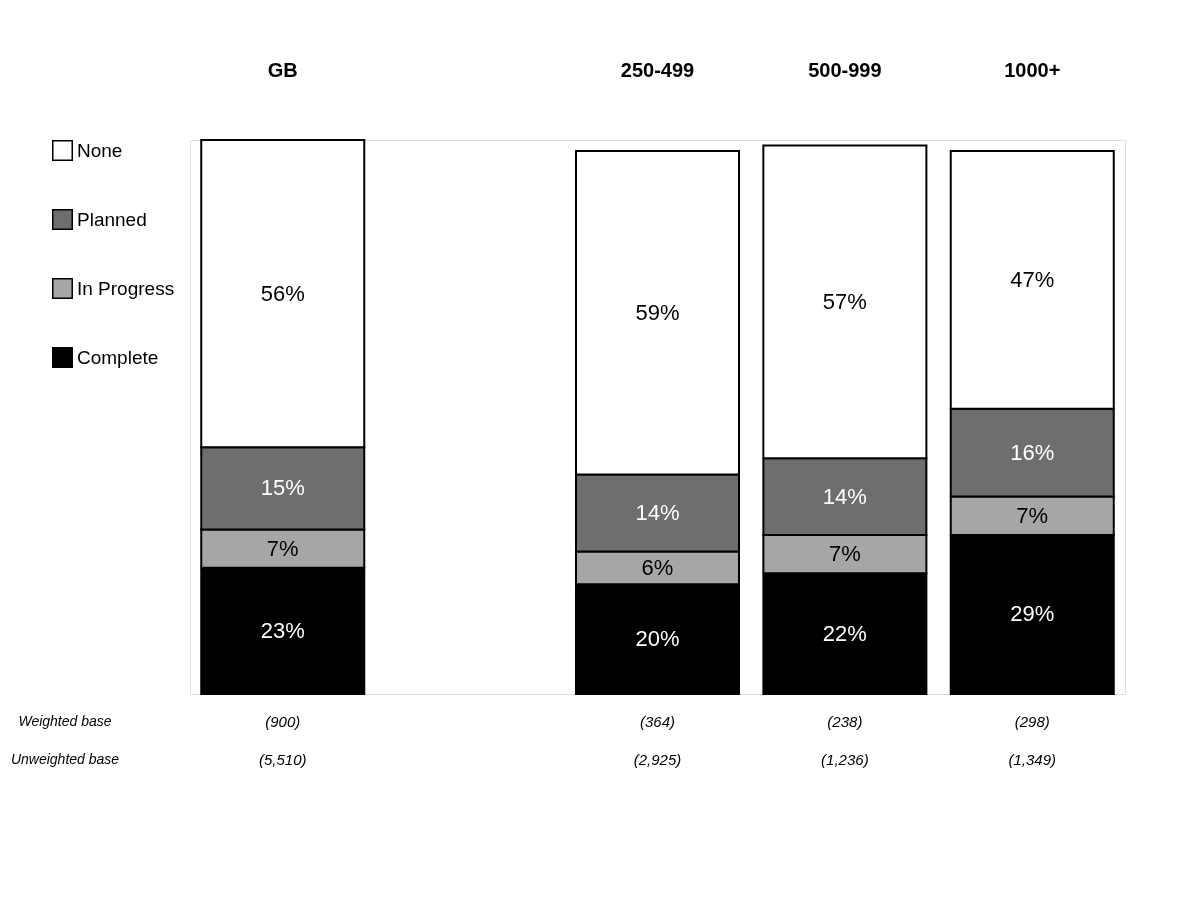 The height and width of the screenshot is (907, 1195). Describe the element at coordinates (65, 759) in the screenshot. I see `text: Unweighted base` at that location.